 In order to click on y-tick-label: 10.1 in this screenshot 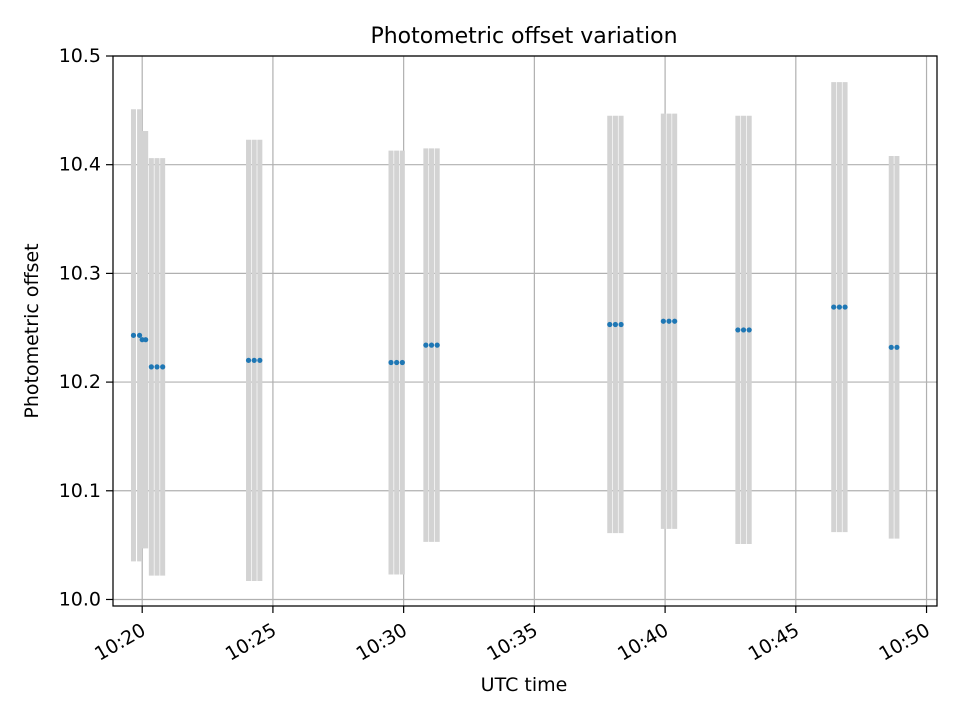, I will do `click(80, 491)`.